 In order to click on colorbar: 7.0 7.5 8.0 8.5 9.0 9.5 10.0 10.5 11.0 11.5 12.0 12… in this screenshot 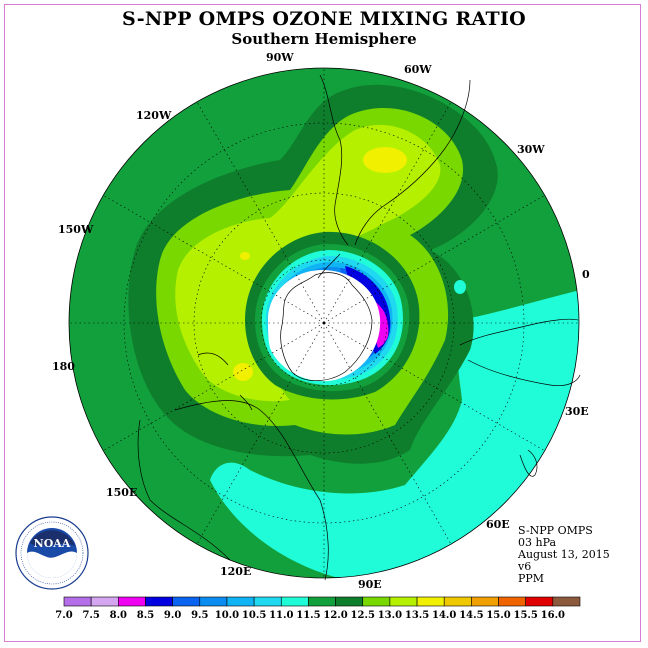, I will do `click(318, 608)`.